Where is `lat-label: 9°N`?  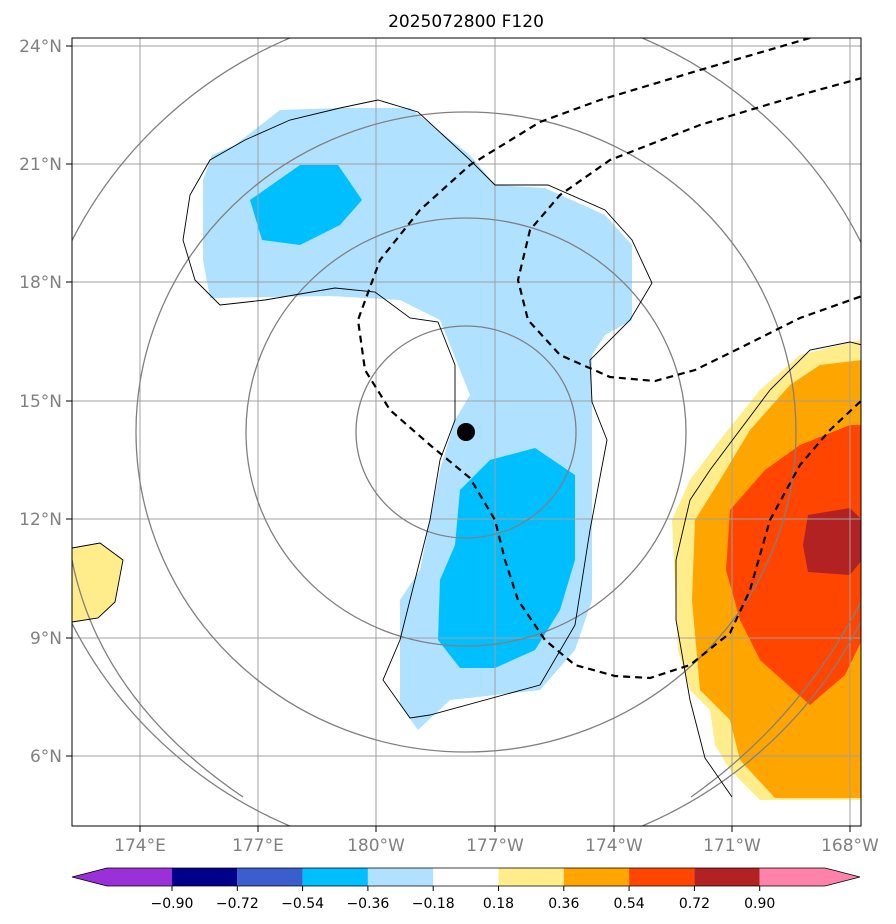 lat-label: 9°N is located at coordinates (46, 639).